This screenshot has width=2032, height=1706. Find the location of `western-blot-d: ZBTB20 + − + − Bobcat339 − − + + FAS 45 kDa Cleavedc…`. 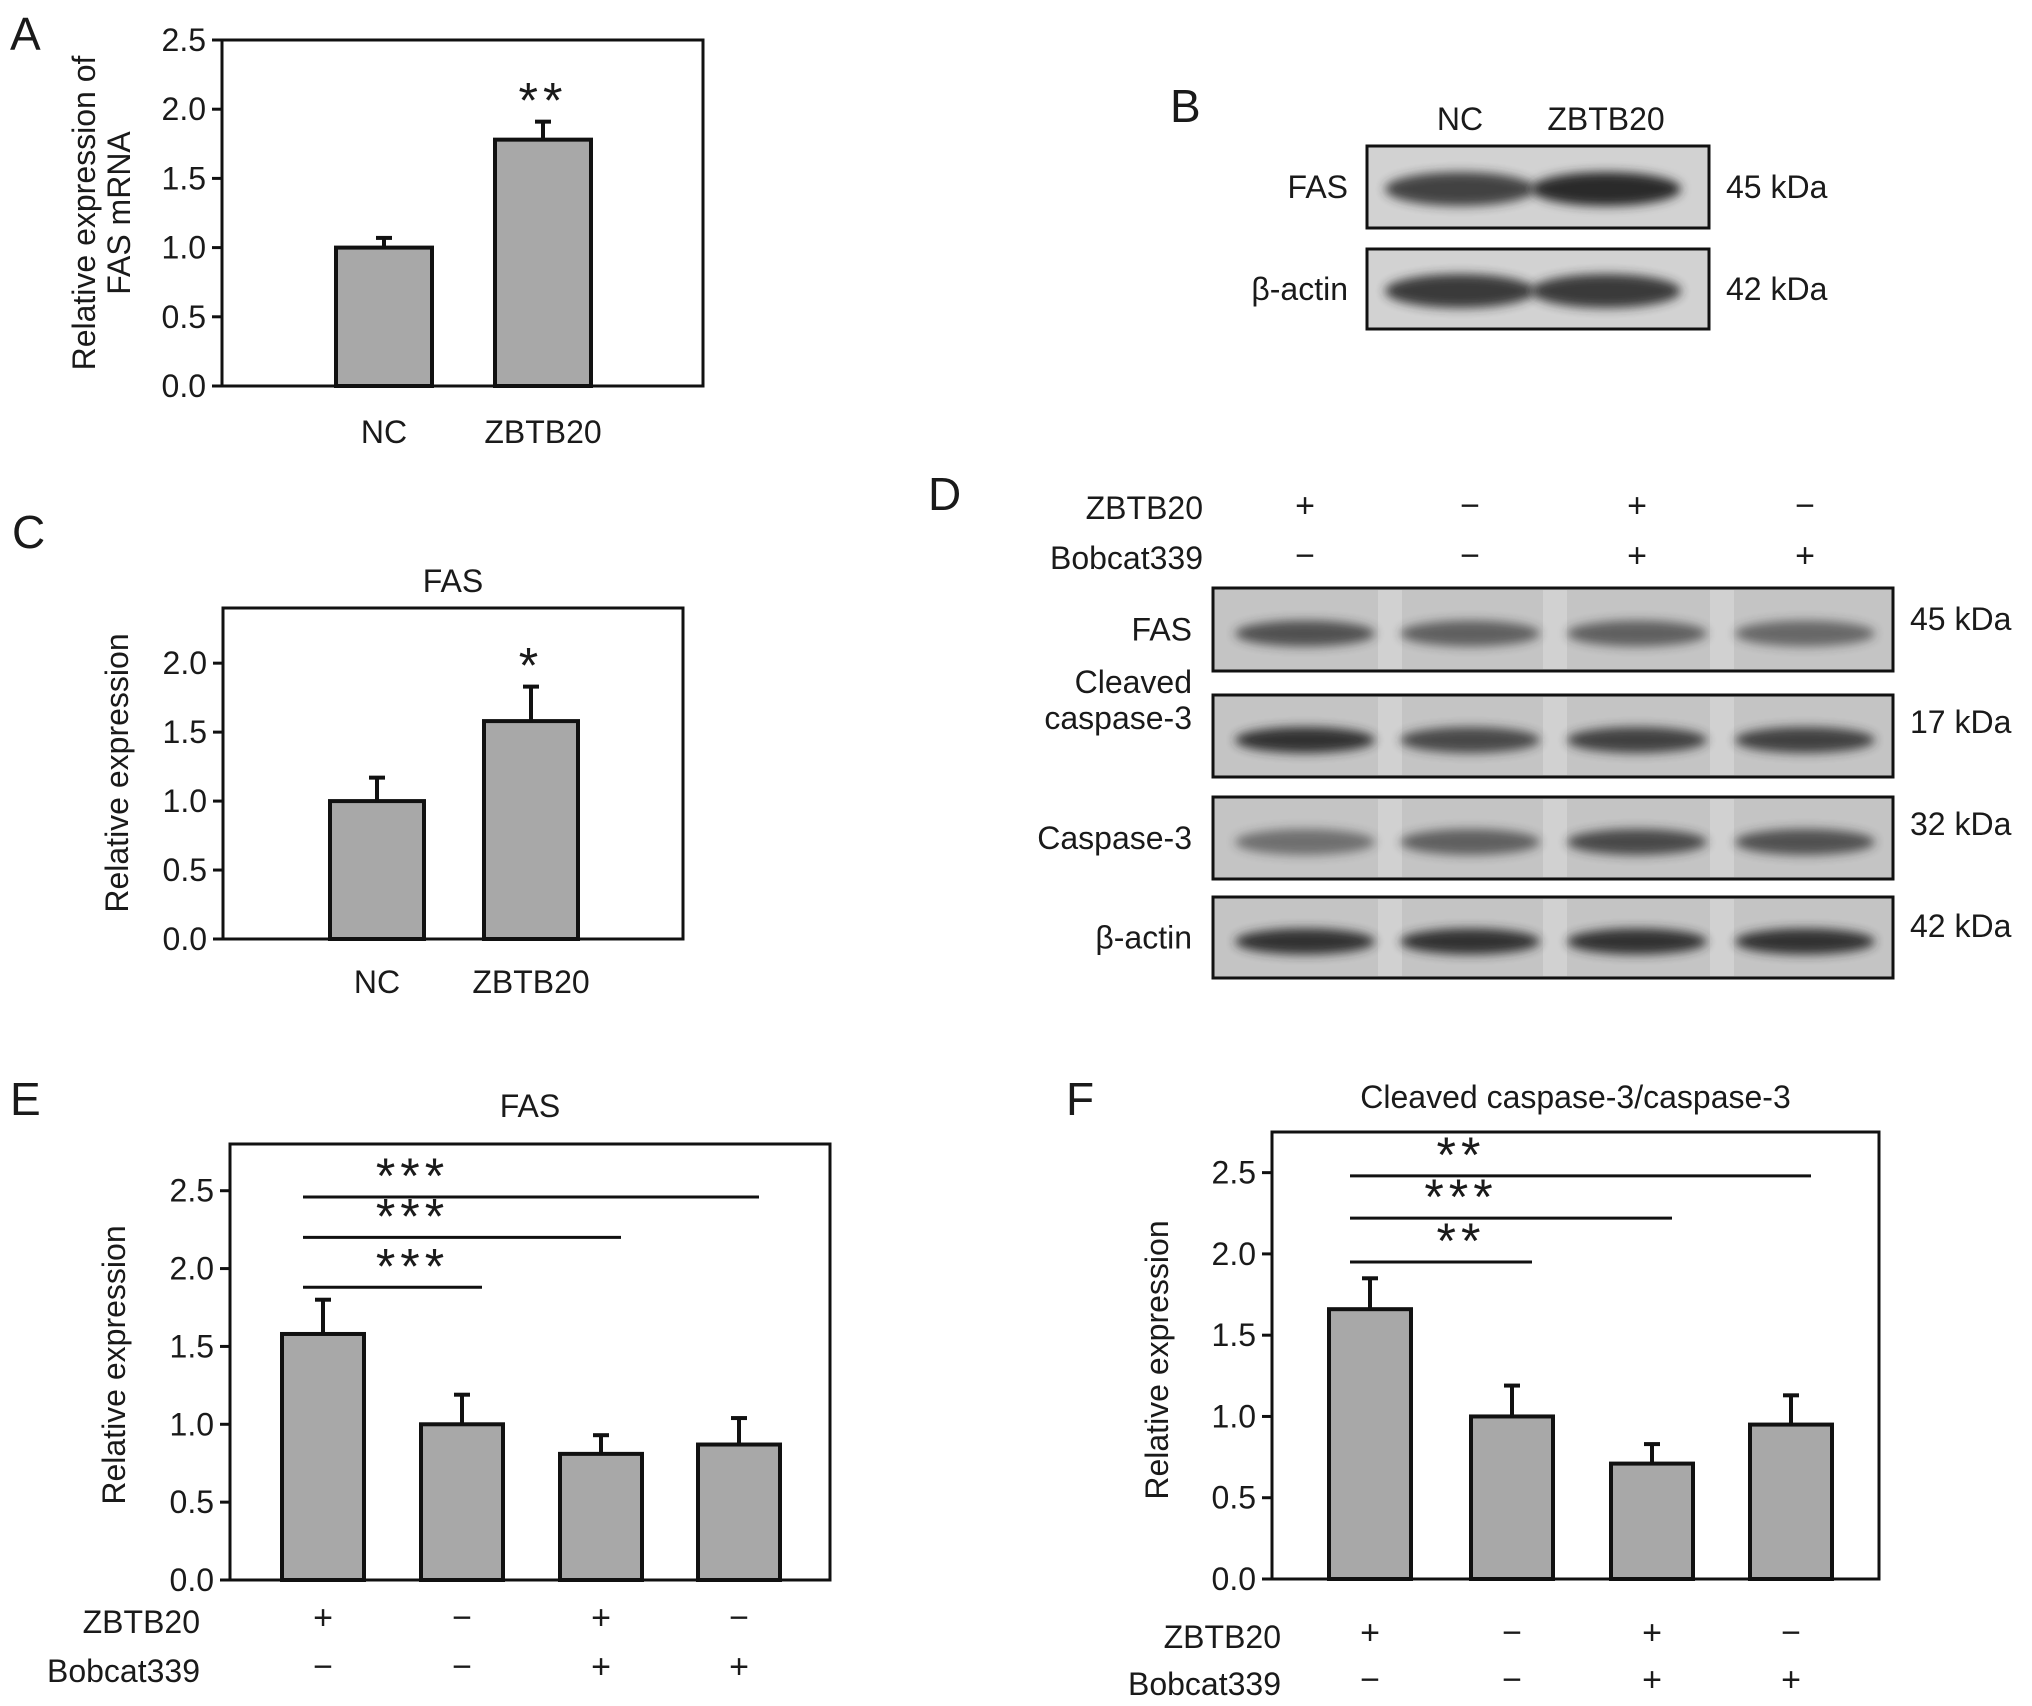

western-blot-d: ZBTB20 + − + − Bobcat339 − − + + FAS 45 kDa Cleavedc… is located at coordinates (1524, 733).